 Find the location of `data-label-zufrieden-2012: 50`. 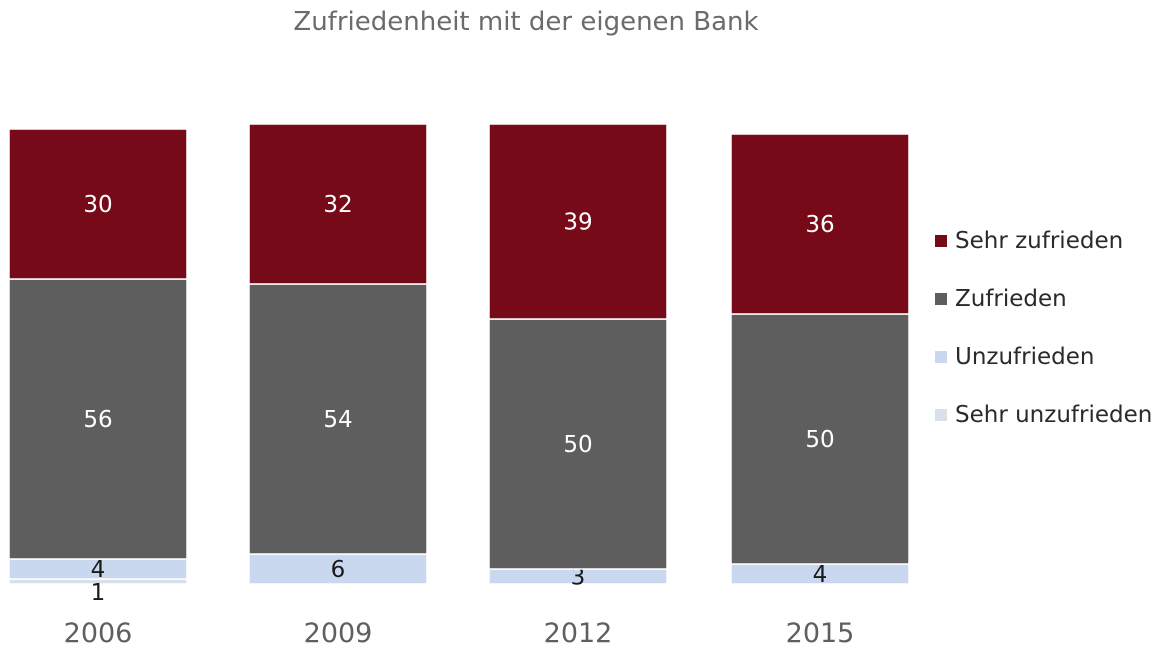

data-label-zufrieden-2012: 50 is located at coordinates (577, 445).